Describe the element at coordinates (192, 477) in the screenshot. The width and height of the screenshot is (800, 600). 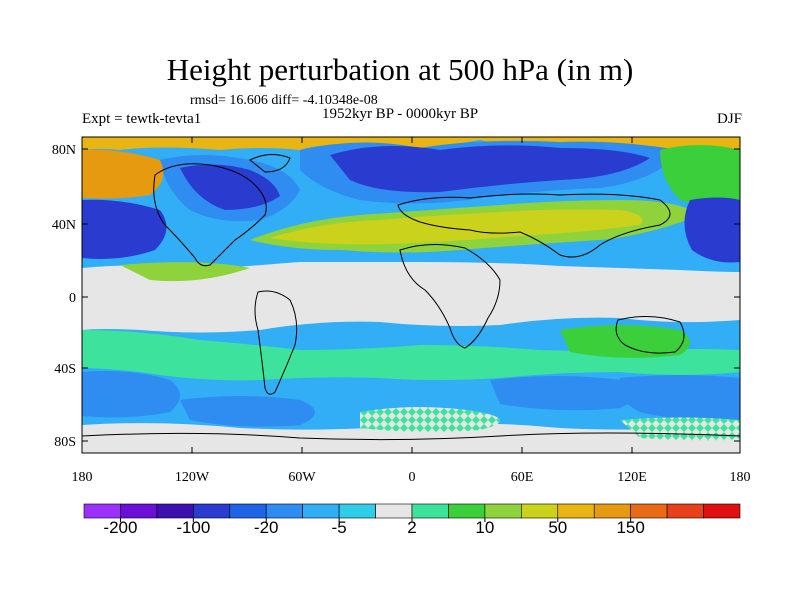
I see `lon-tick-label: 120W` at that location.